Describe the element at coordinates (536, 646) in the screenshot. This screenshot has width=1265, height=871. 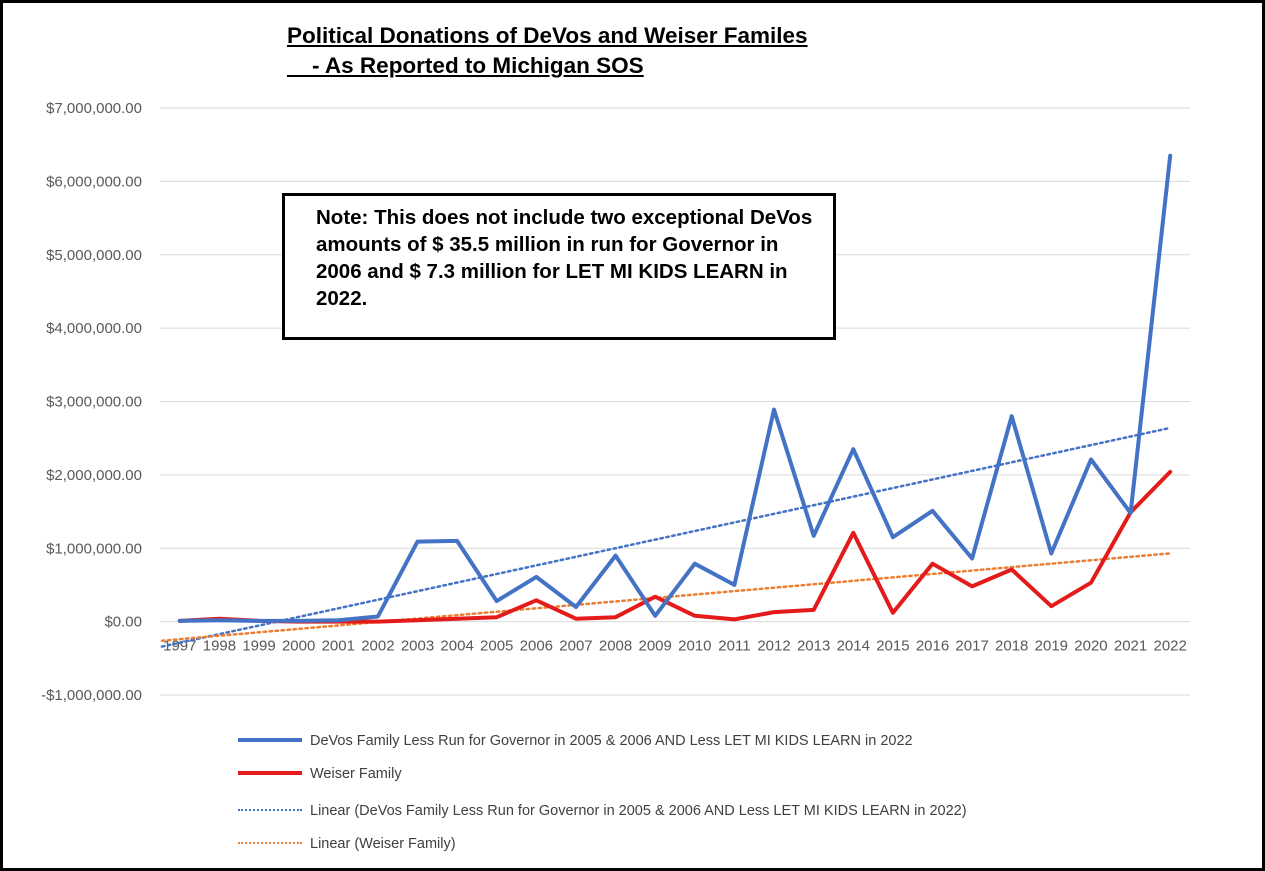
I see `x-tick-label-2006: 2006` at that location.